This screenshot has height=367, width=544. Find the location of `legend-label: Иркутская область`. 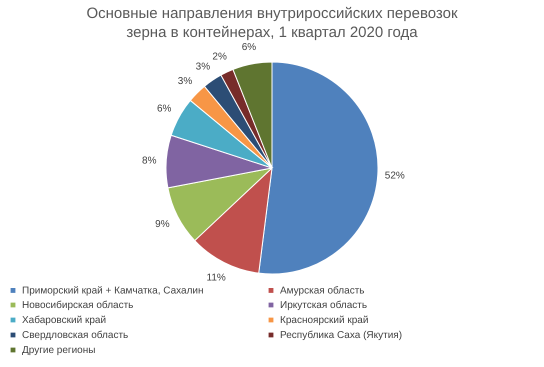

legend-label: Иркутская область is located at coordinates (324, 305).